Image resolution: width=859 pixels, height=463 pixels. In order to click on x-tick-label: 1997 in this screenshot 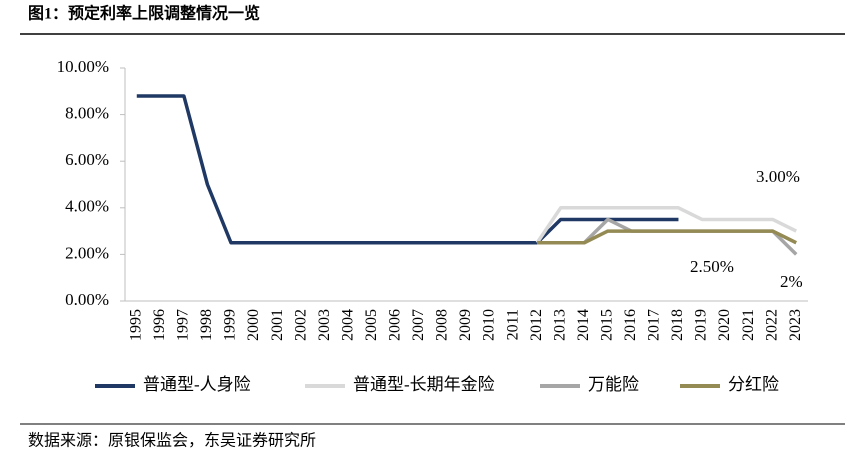, I will do `click(183, 325)`.